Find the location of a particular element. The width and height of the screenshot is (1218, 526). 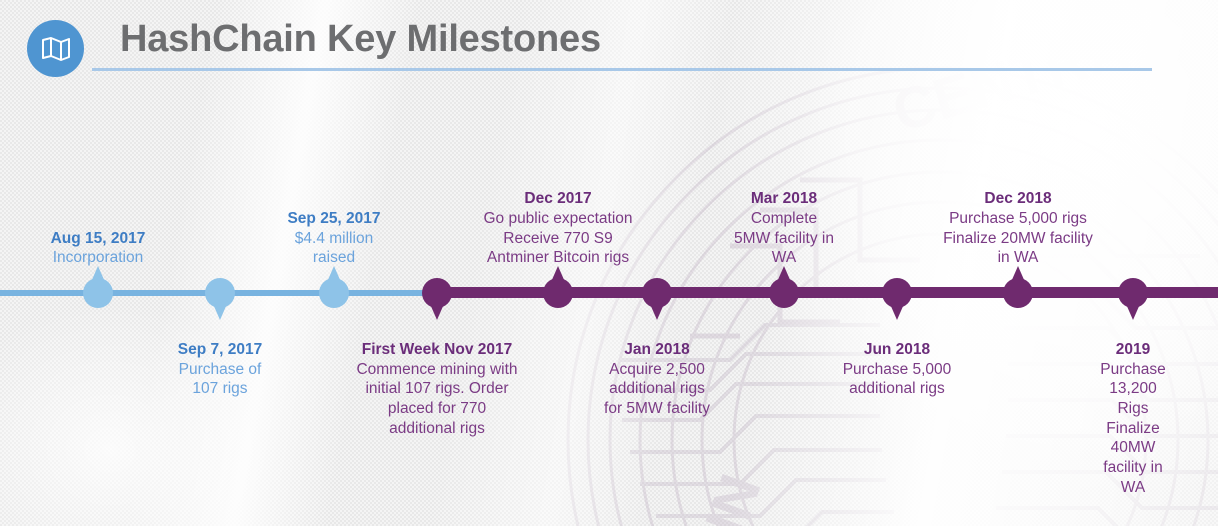

milestone-description-line: 107 rigs is located at coordinates (220, 389).